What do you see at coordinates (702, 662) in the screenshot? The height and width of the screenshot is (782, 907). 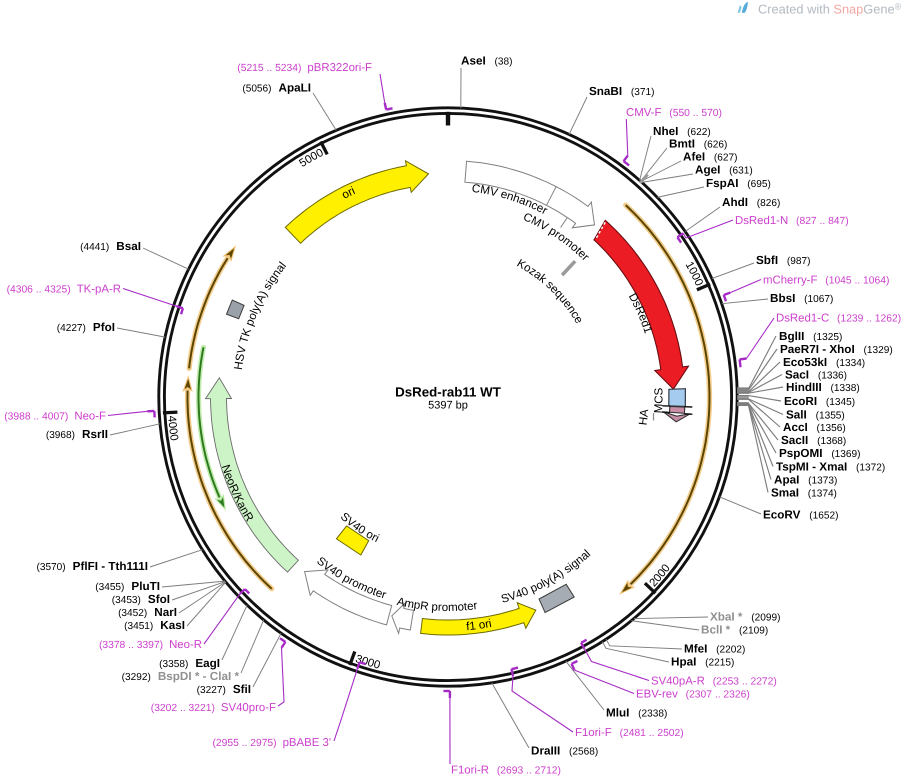 I see `svg-text: HpaI (2215)` at bounding box center [702, 662].